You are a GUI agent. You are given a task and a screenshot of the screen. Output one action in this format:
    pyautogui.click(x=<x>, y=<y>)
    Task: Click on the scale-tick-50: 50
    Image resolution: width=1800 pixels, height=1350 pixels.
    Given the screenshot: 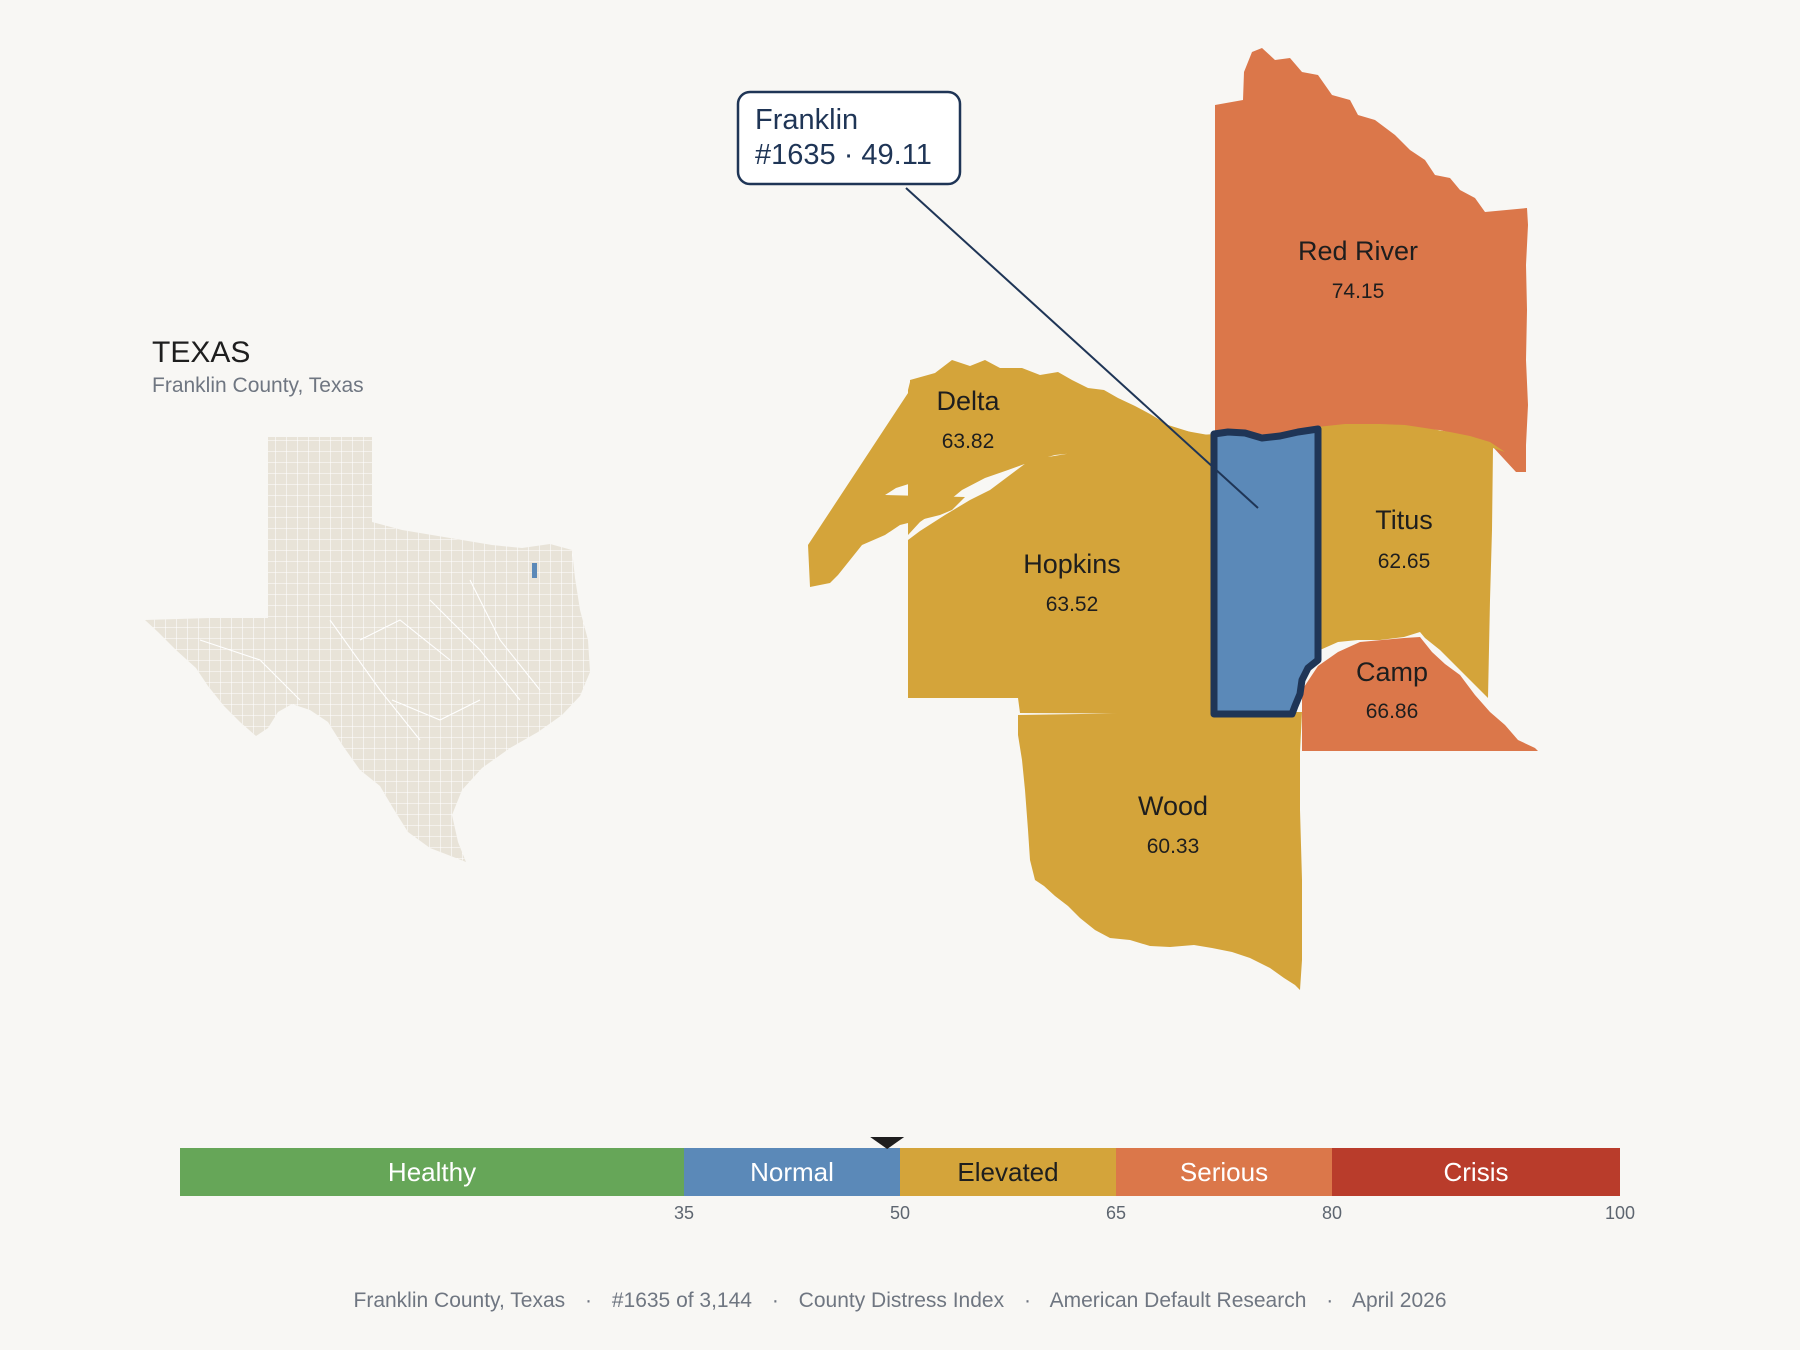 What is the action you would take?
    pyautogui.click(x=900, y=1213)
    